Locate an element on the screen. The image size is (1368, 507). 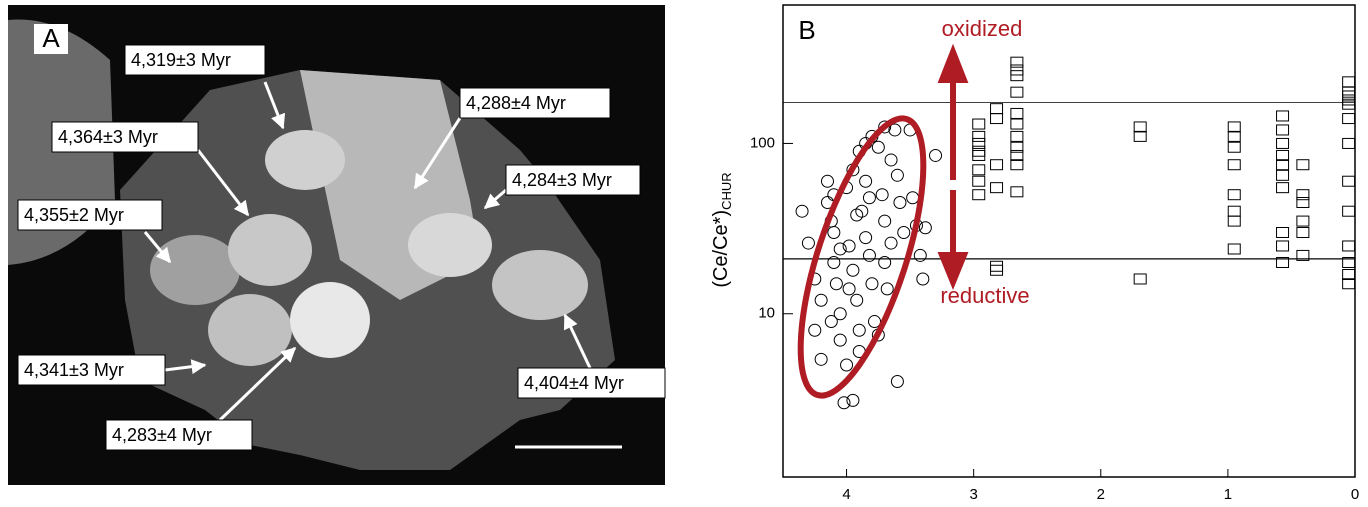
y-label-main: (Ce/Ce*) is located at coordinates (721, 249).